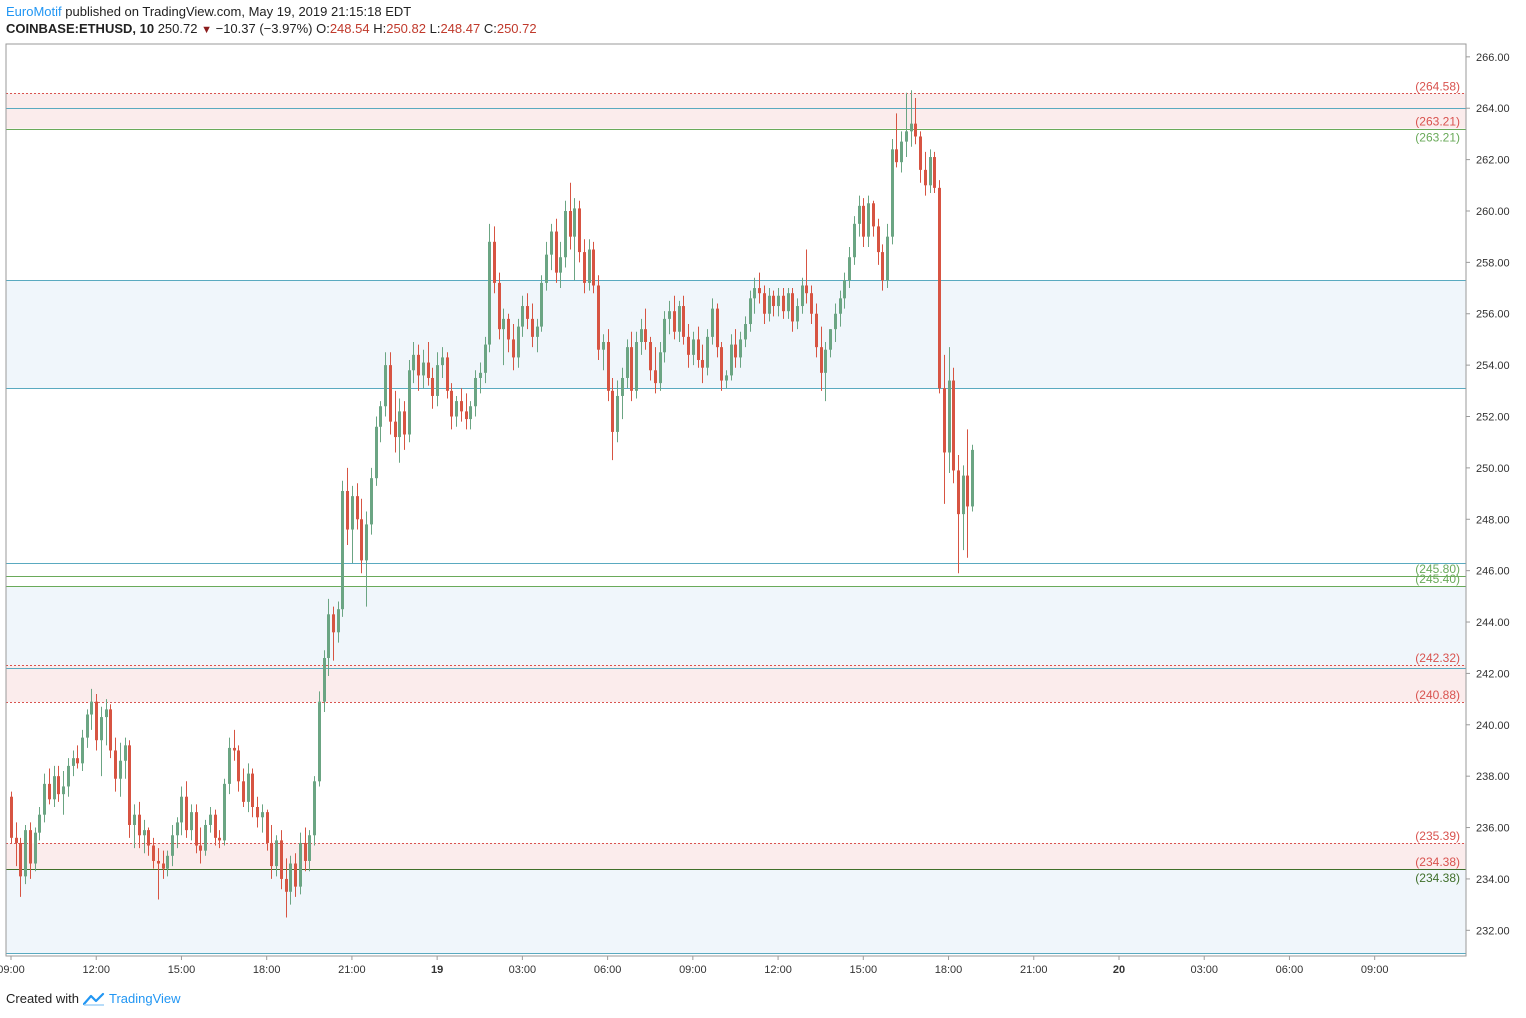  I want to click on y-tick-label: 264.00, so click(1493, 109).